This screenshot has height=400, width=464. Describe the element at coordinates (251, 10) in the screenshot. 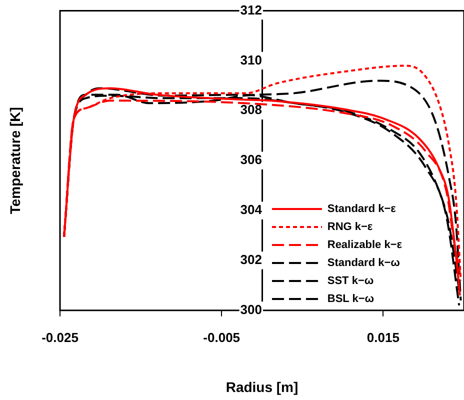

I see `y-tick-label: 312` at that location.